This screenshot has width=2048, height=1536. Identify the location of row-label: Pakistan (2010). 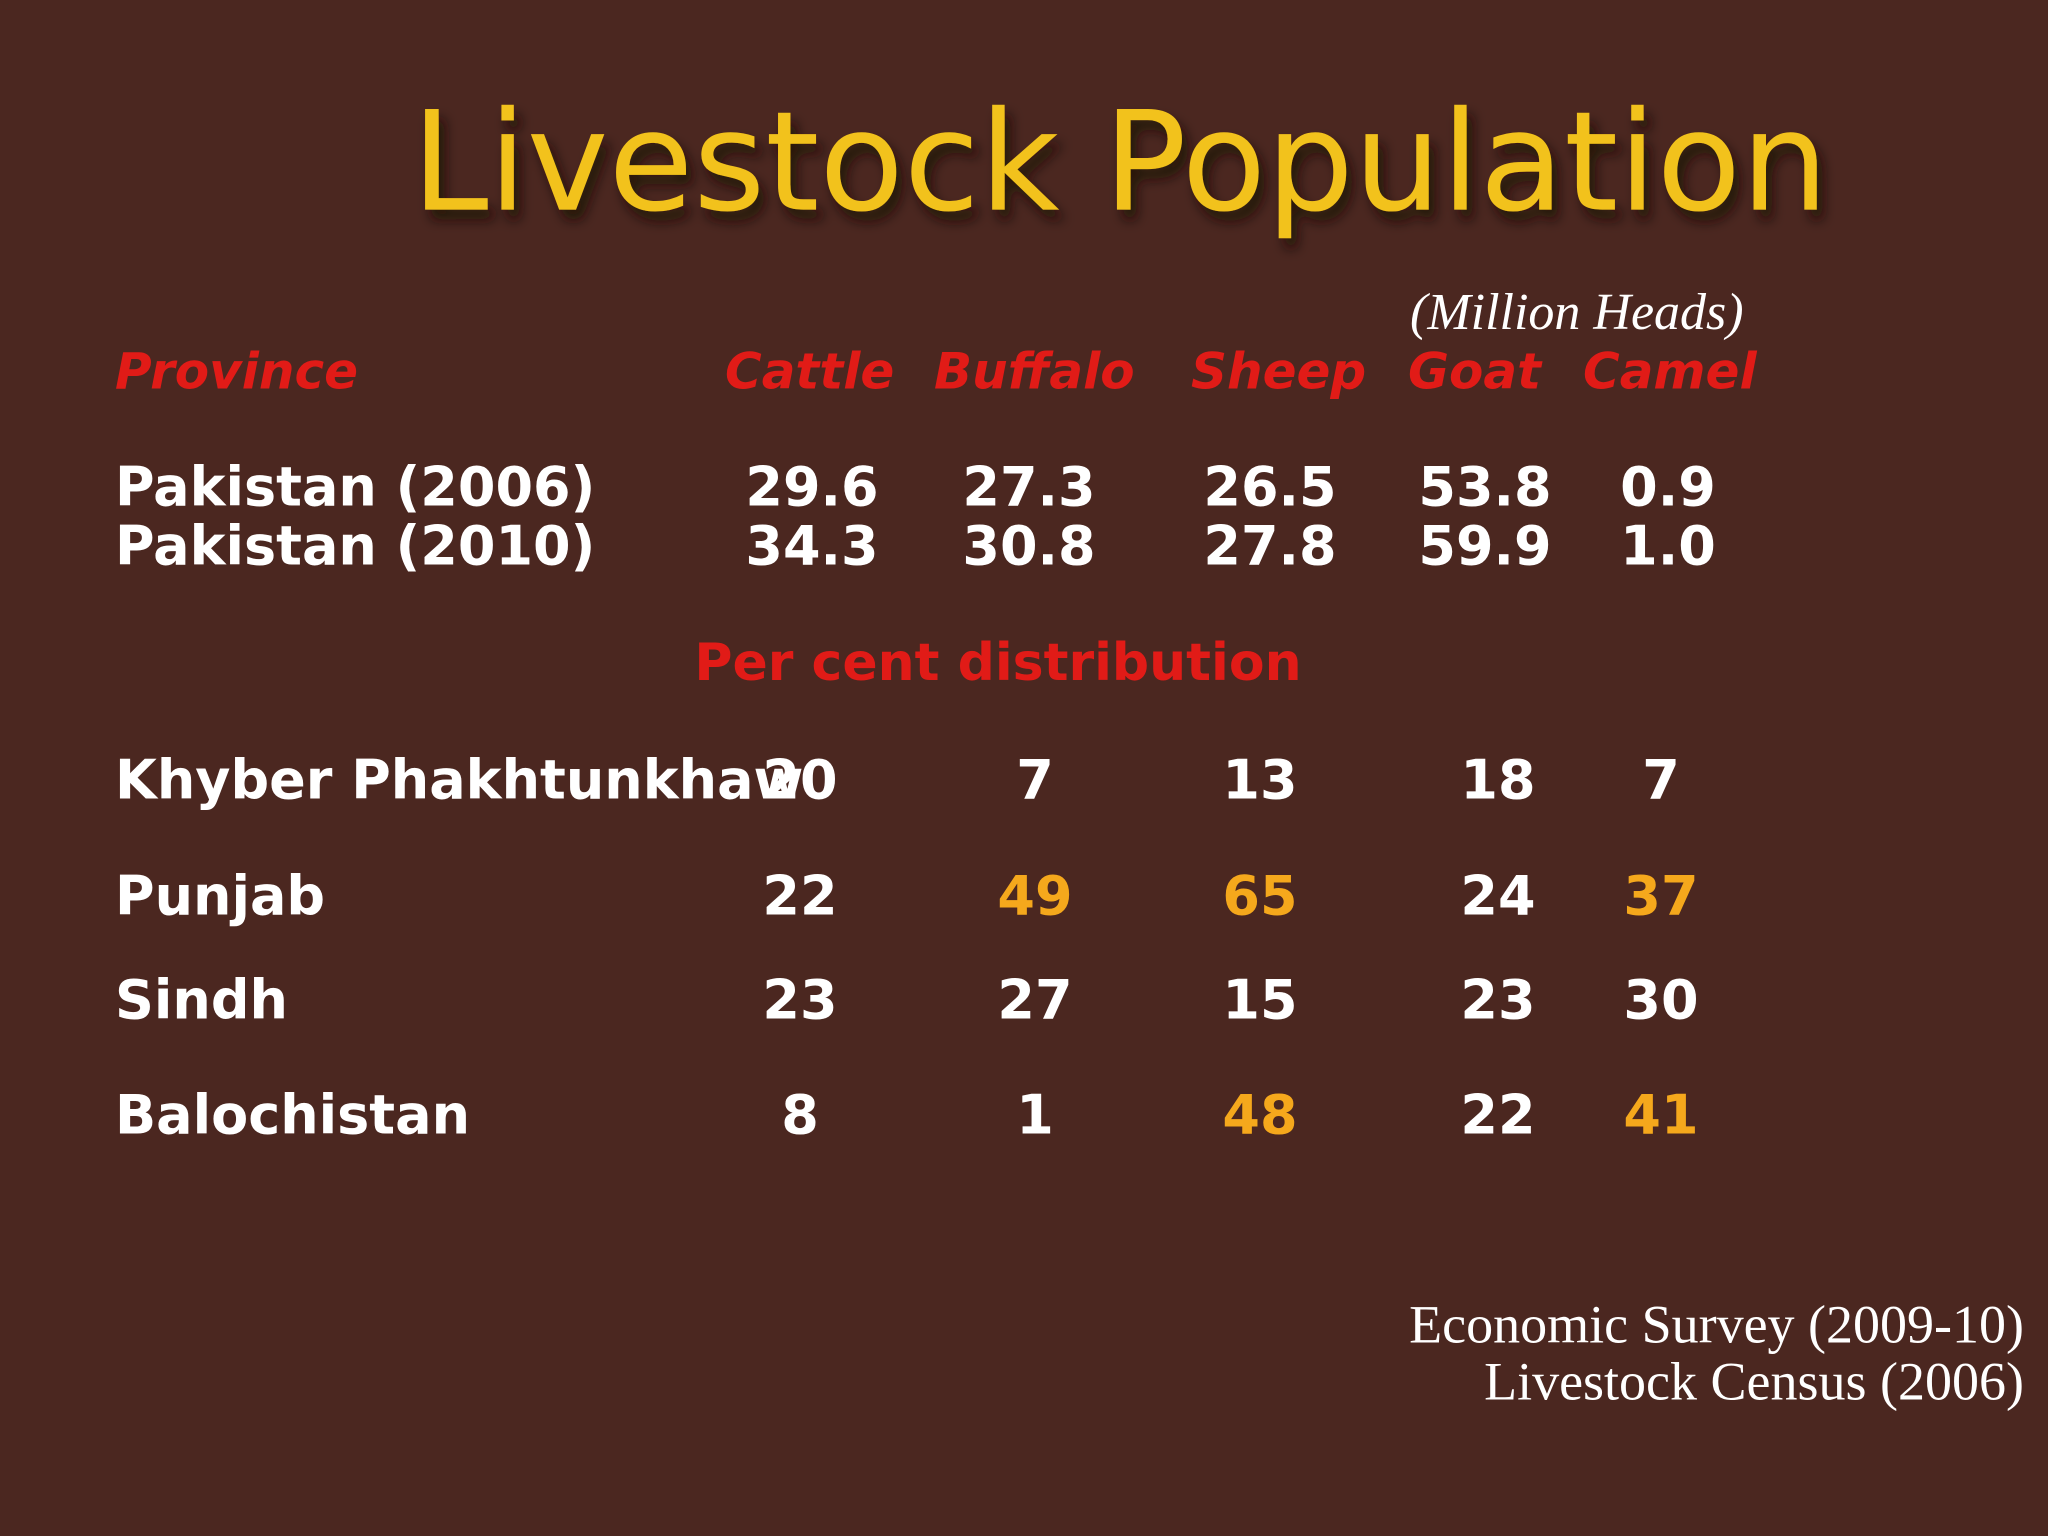
(355, 546).